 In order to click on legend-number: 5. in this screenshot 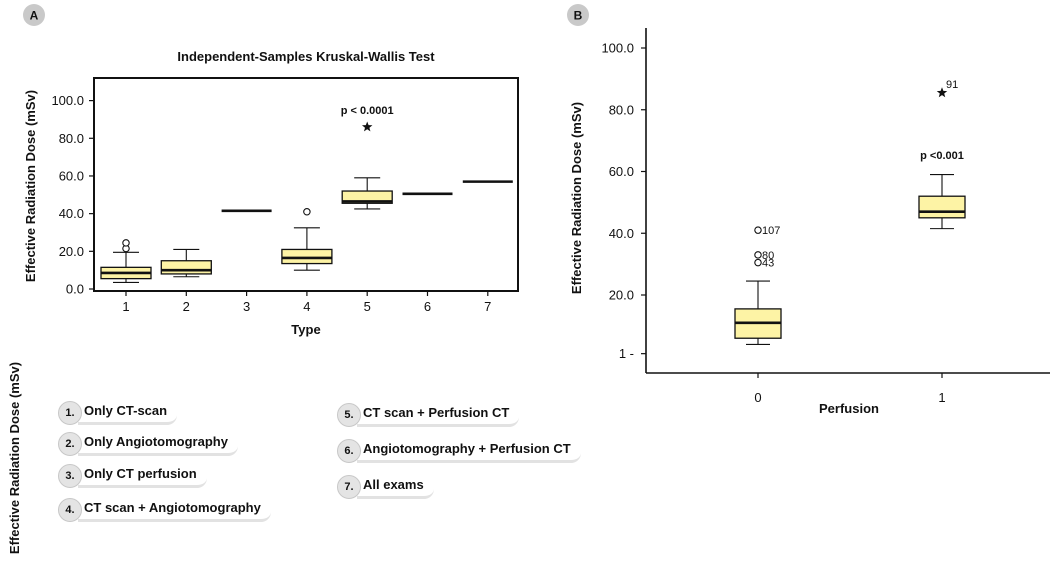, I will do `click(349, 415)`.